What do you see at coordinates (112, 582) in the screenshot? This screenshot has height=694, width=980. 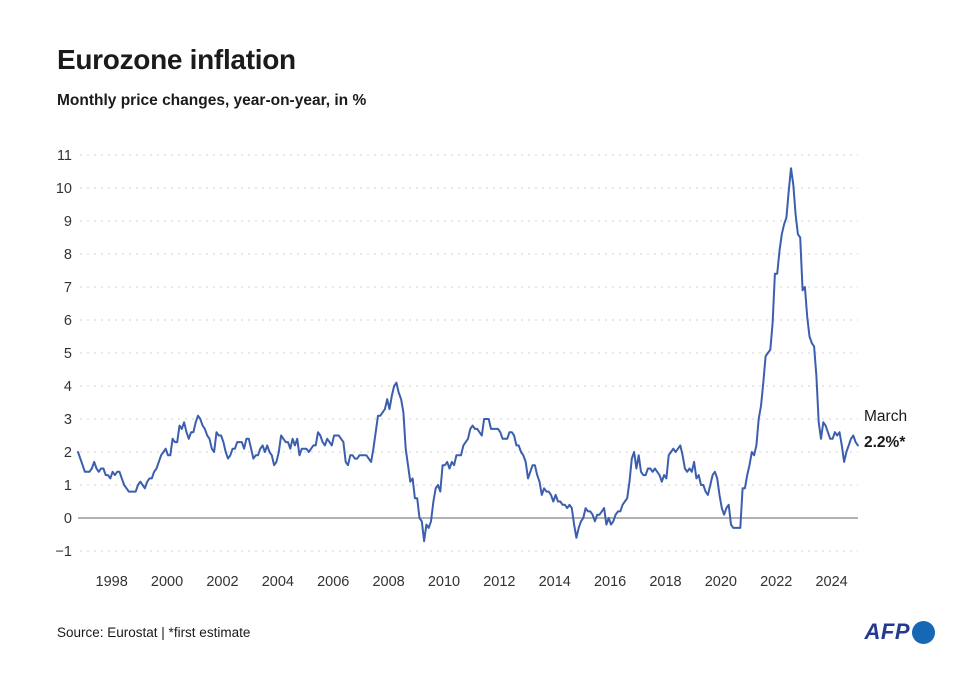 I see `x-tick-label: 1998` at bounding box center [112, 582].